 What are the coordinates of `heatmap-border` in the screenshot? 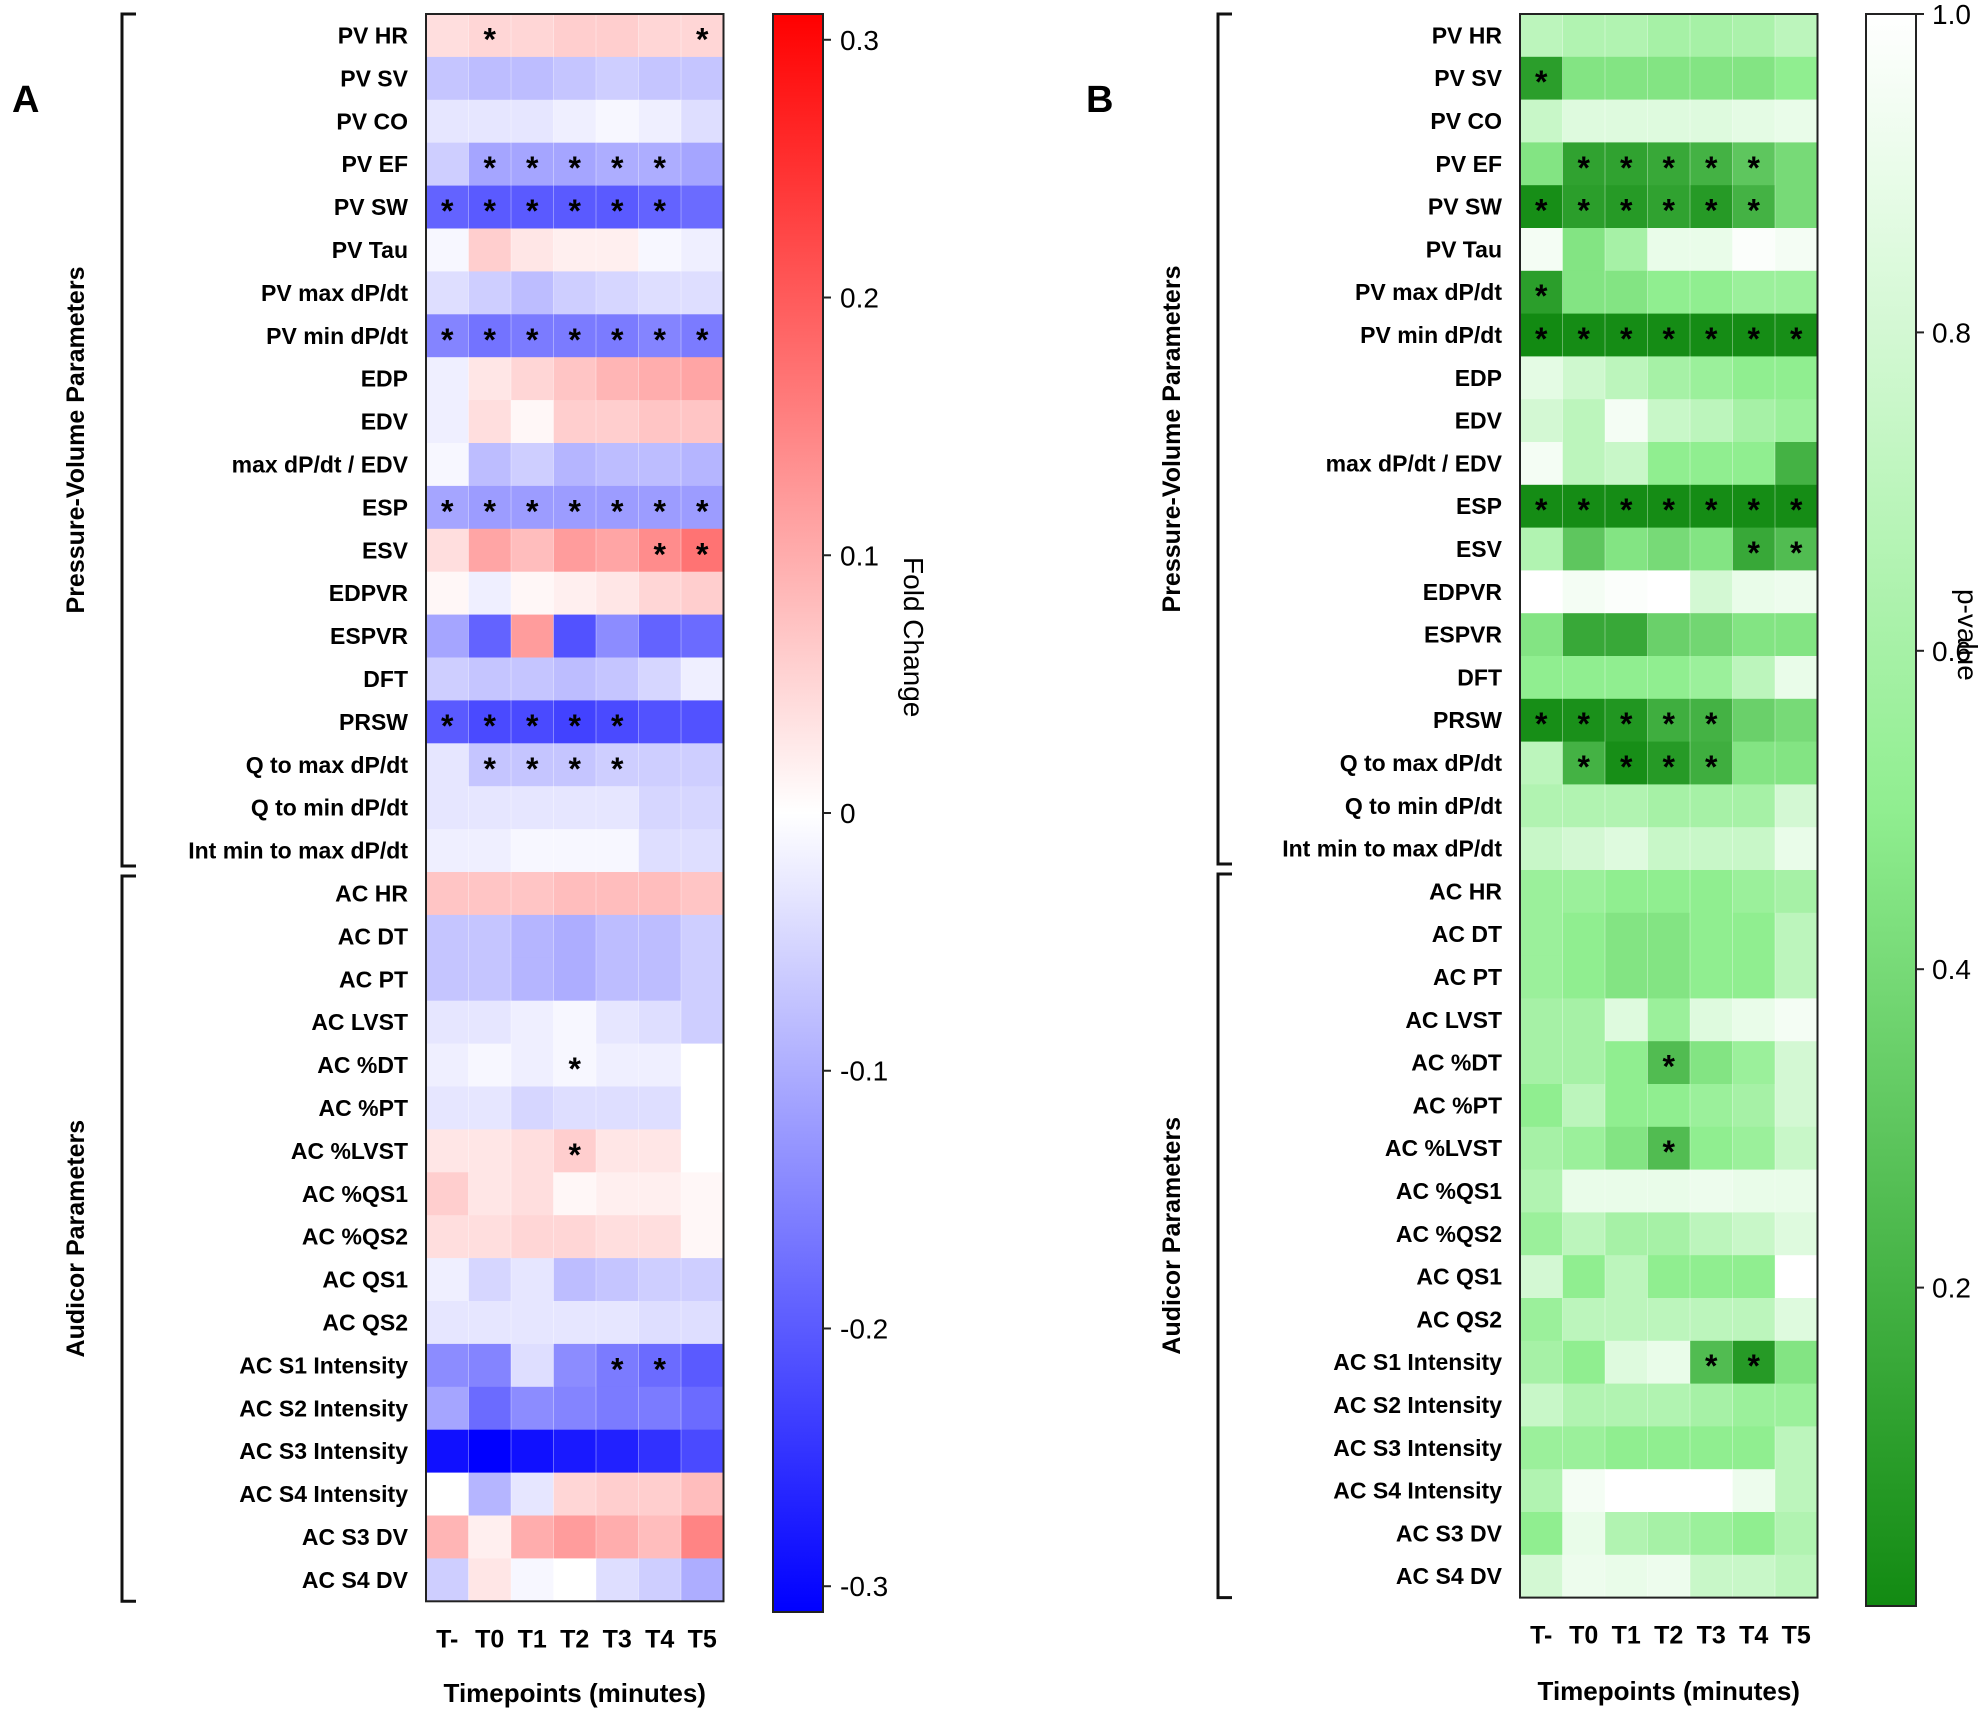 It's located at (1669, 806).